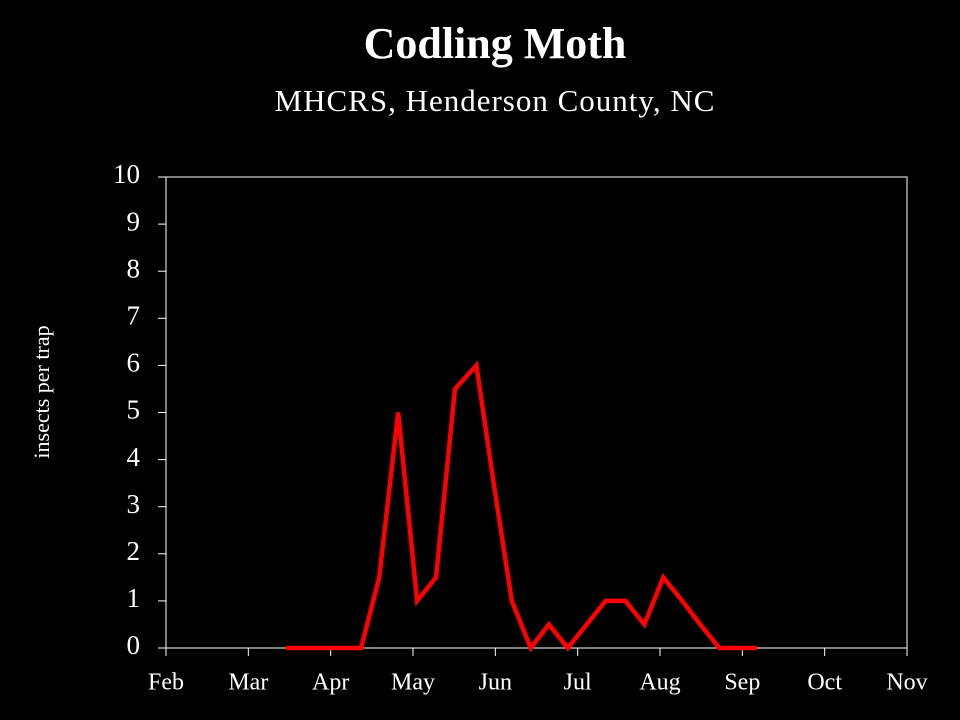 The width and height of the screenshot is (960, 720). What do you see at coordinates (134, 363) in the screenshot?
I see `y-tick-label: 6` at bounding box center [134, 363].